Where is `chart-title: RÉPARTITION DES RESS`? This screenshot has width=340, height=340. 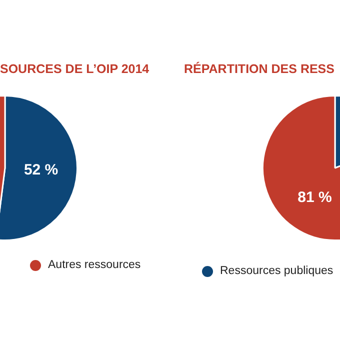
chart-title: RÉPARTITION DES RESS is located at coordinates (259, 69).